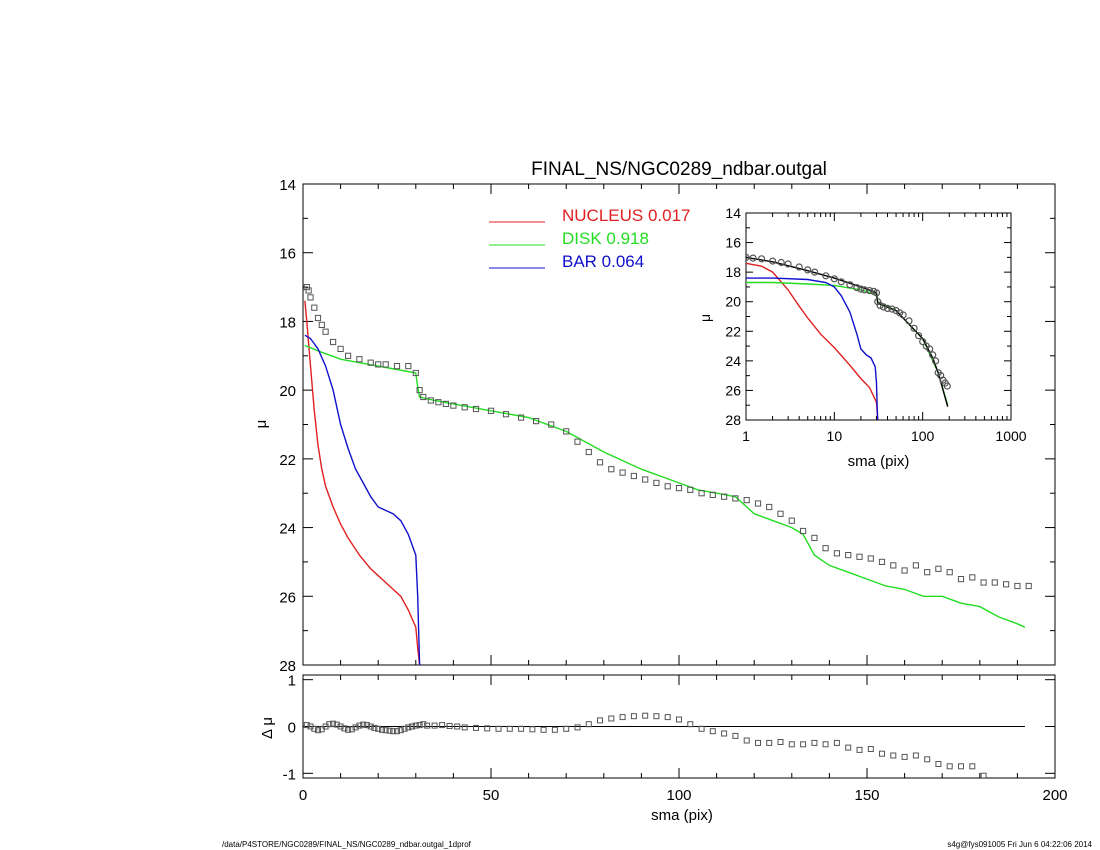 The width and height of the screenshot is (1100, 850). What do you see at coordinates (733, 331) in the screenshot?
I see `y-tick-label: 22` at bounding box center [733, 331].